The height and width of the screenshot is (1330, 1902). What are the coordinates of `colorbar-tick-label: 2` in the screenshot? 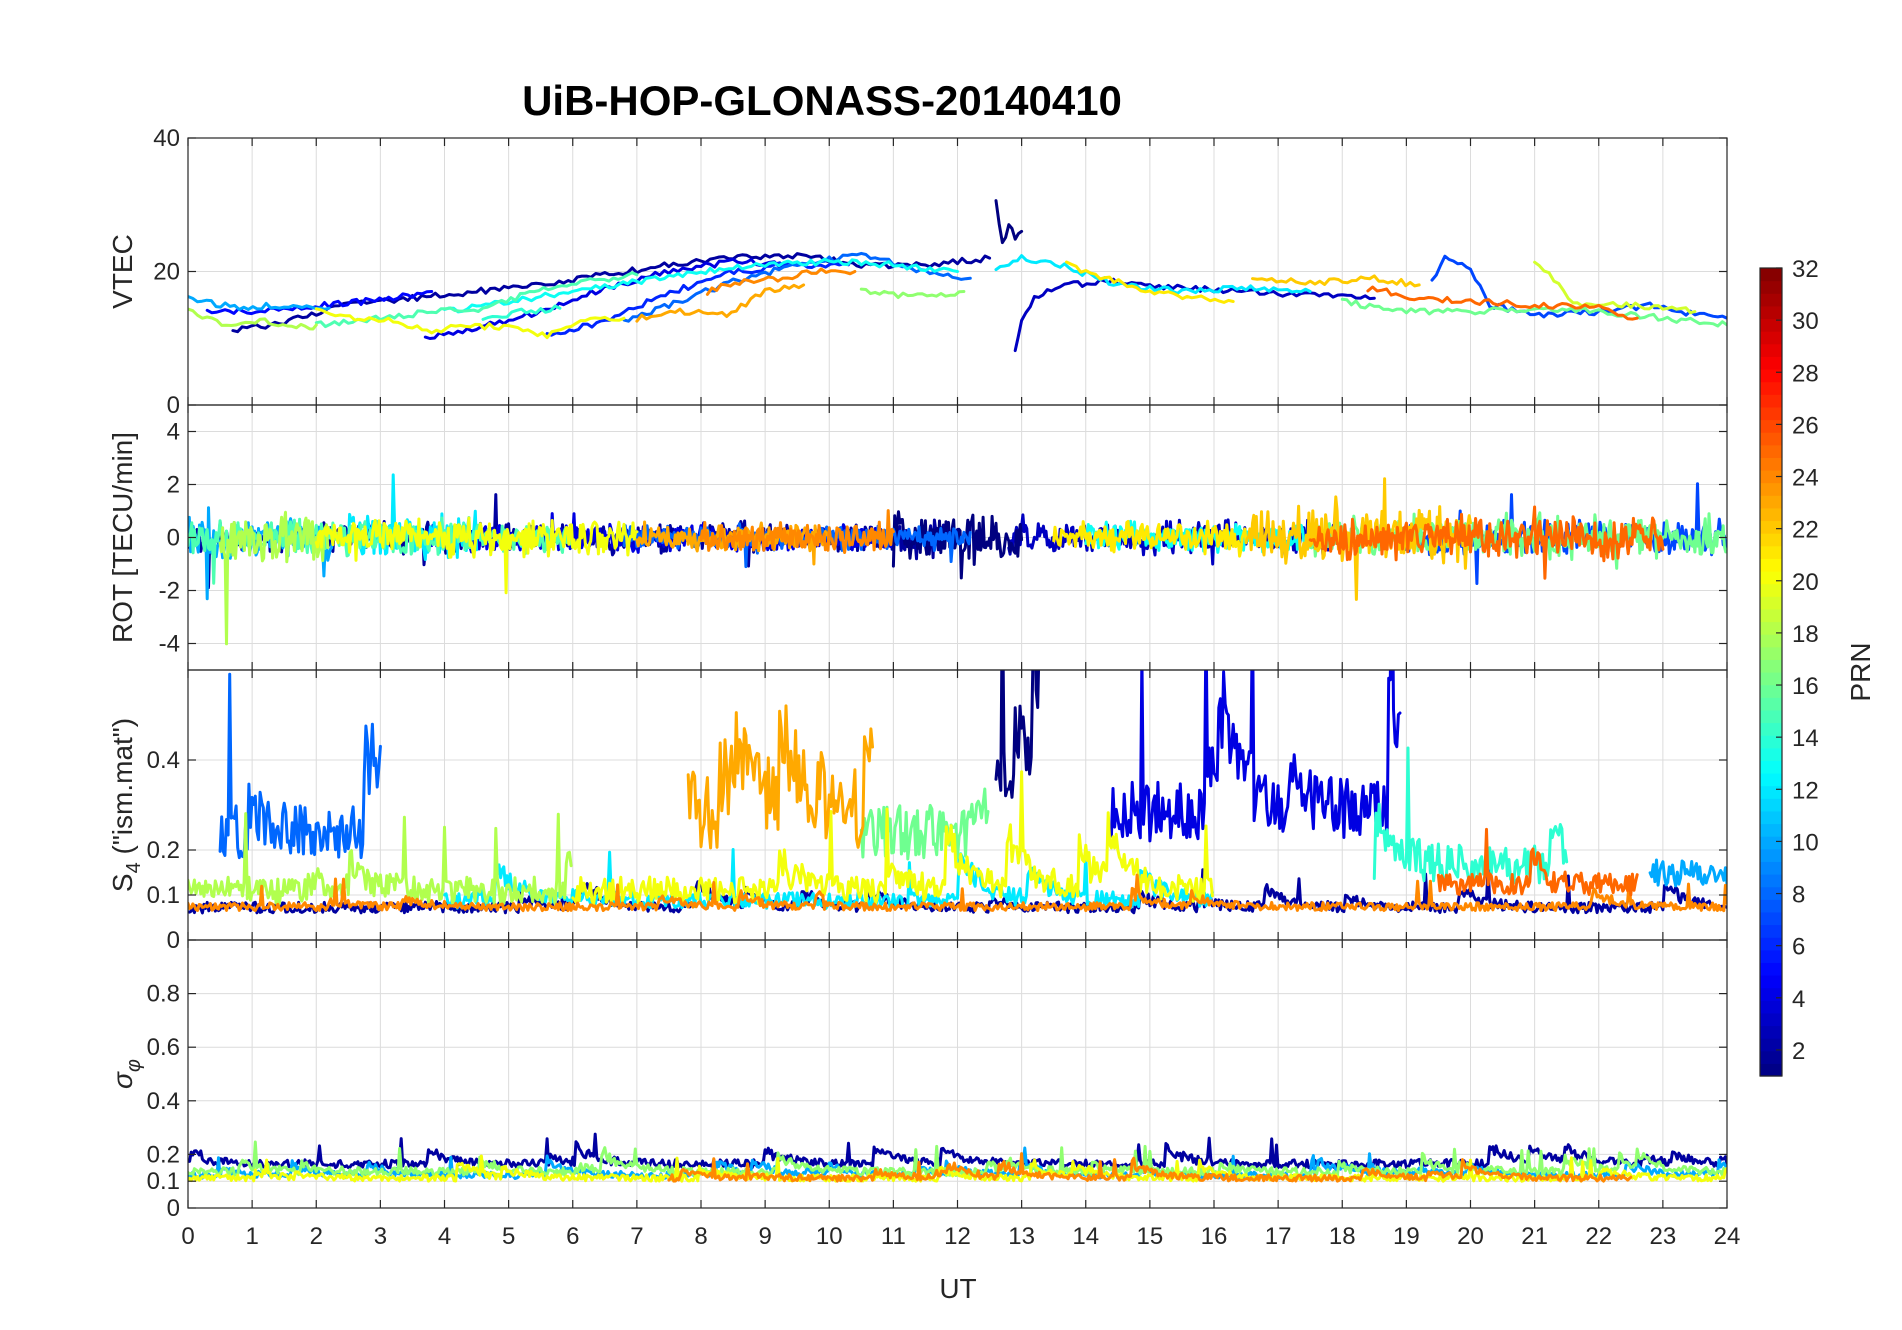 It's located at (1798, 1051).